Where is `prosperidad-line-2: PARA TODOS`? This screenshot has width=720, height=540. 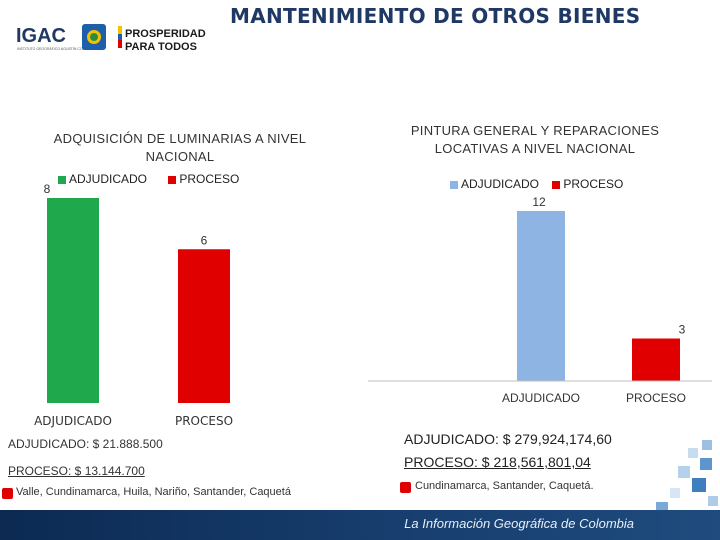
prosperidad-line-2: PARA TODOS is located at coordinates (161, 47).